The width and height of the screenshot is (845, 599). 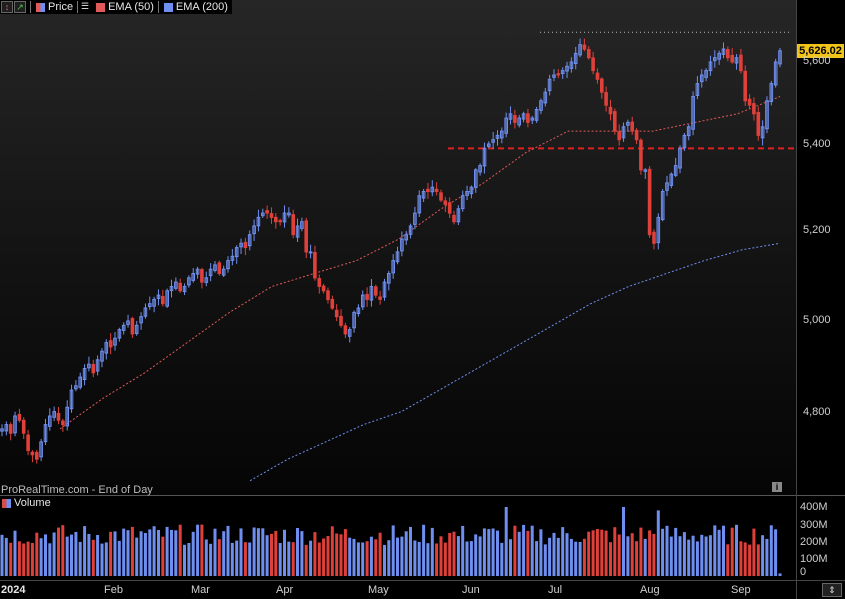 I want to click on date-label-month: Sep, so click(x=741, y=590).